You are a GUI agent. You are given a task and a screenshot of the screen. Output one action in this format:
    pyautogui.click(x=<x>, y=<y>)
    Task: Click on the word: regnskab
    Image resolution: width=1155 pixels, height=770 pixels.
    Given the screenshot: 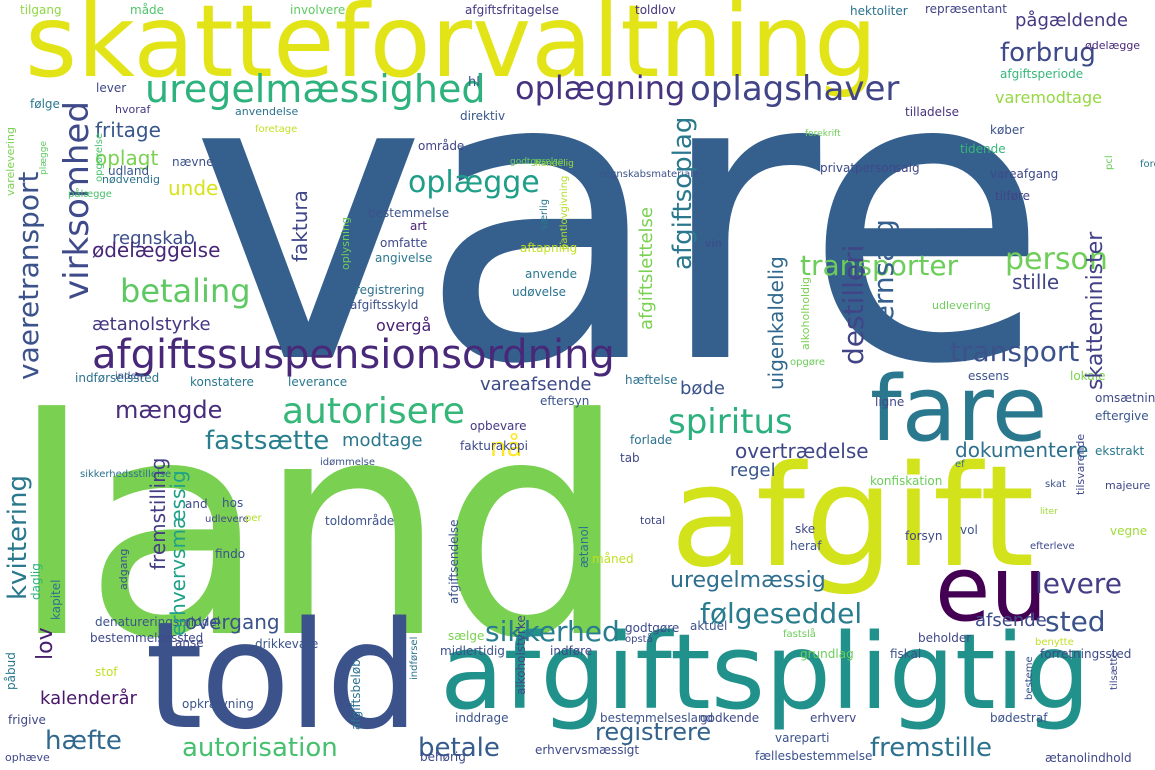 What is the action you would take?
    pyautogui.click(x=153, y=238)
    